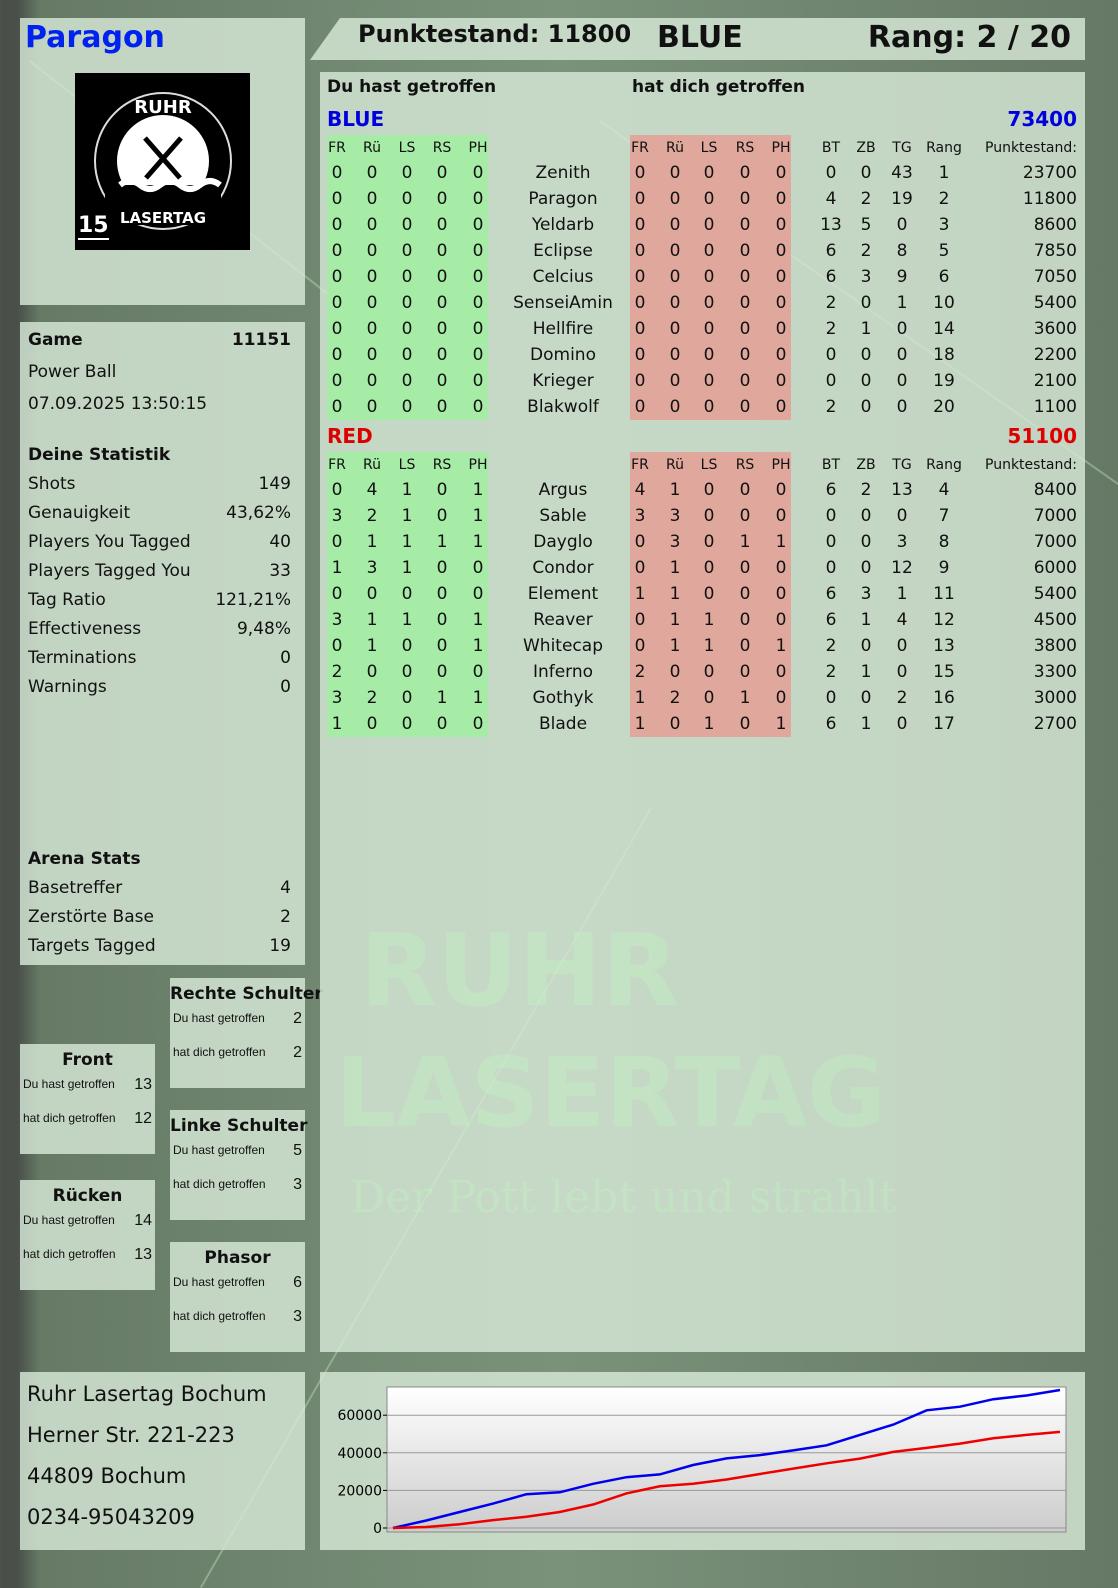 The width and height of the screenshot is (1118, 1588). What do you see at coordinates (143, 1119) in the screenshot?
I see `zone-got-value: 12` at bounding box center [143, 1119].